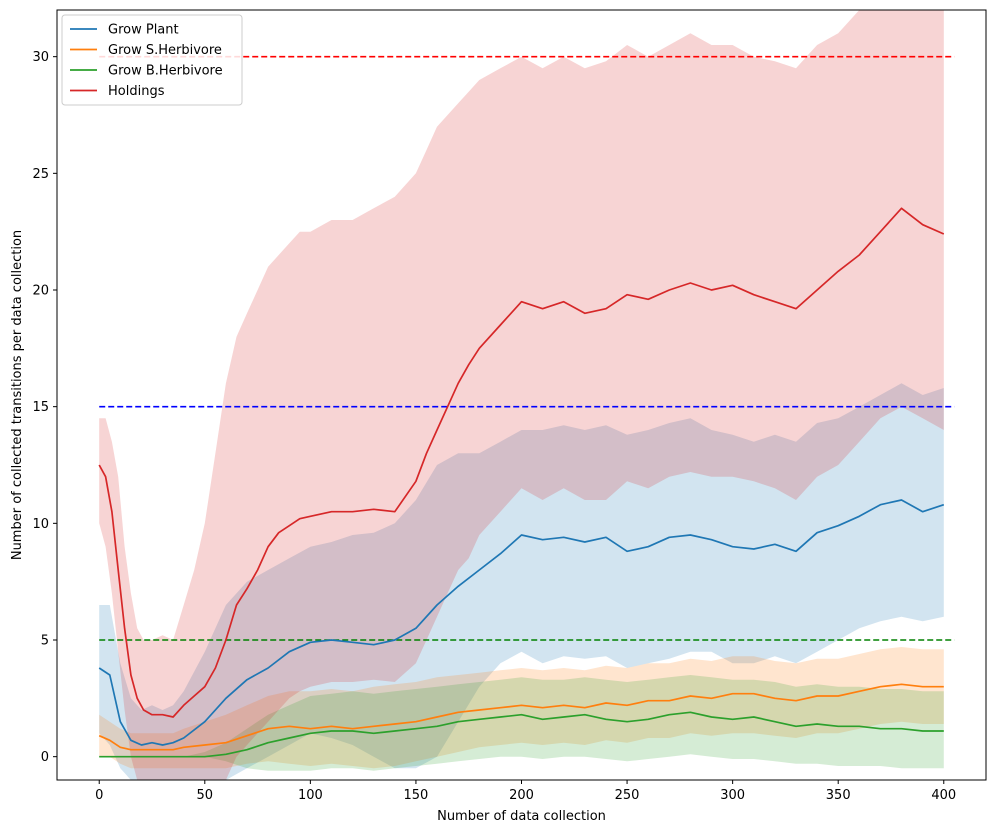 Image resolution: width=996 pixels, height=833 pixels. I want to click on band-grow-b-herbivore, so click(521, 723).